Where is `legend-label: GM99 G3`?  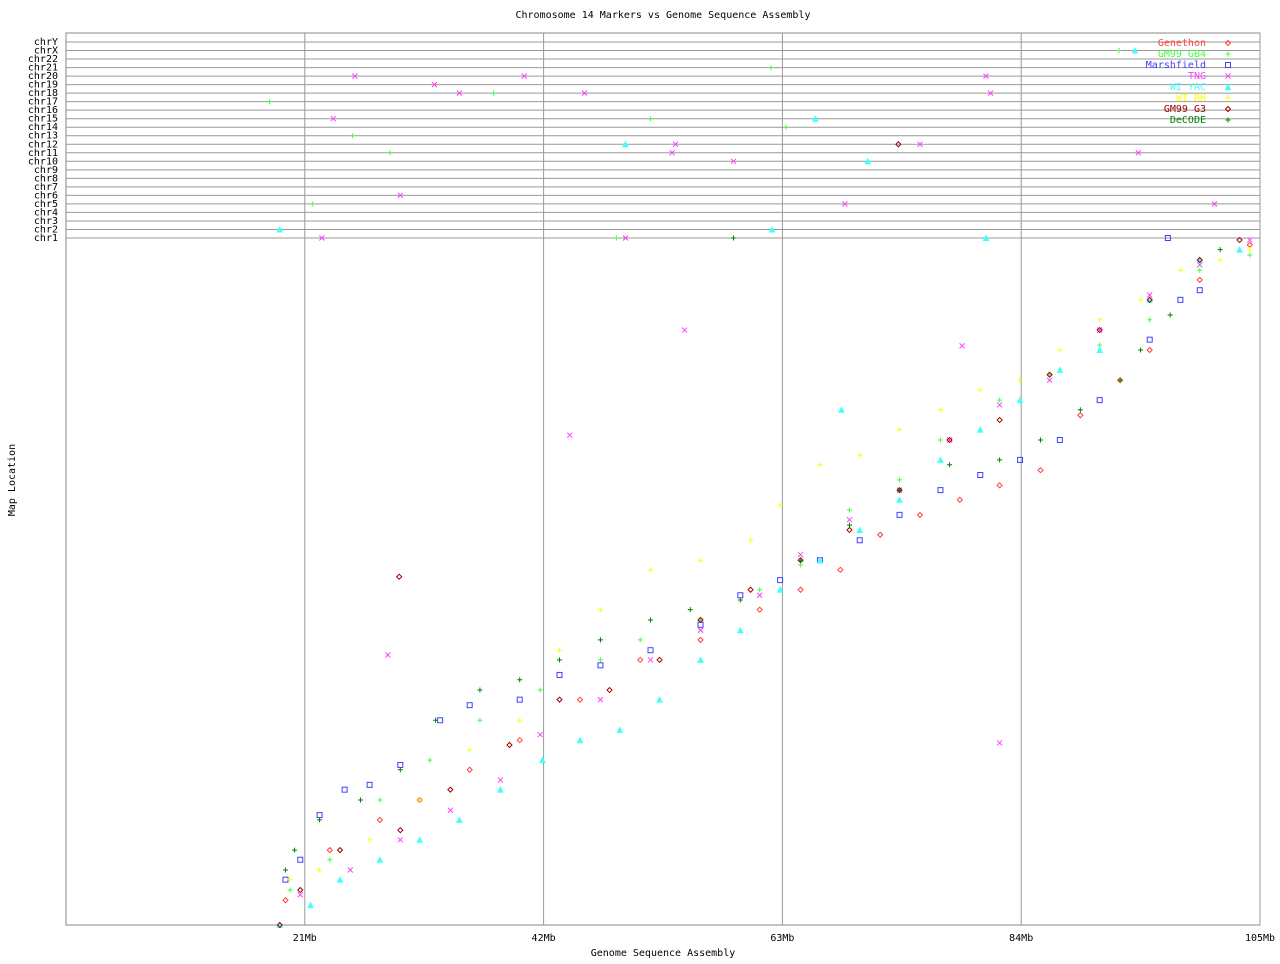 legend-label: GM99 G3 is located at coordinates (1185, 109).